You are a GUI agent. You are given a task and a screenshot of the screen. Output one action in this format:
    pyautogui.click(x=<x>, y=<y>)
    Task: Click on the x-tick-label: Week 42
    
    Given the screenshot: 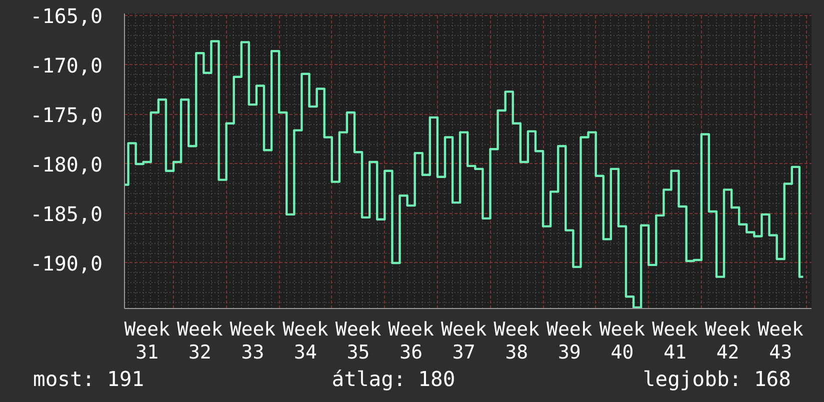 What is the action you would take?
    pyautogui.click(x=728, y=341)
    